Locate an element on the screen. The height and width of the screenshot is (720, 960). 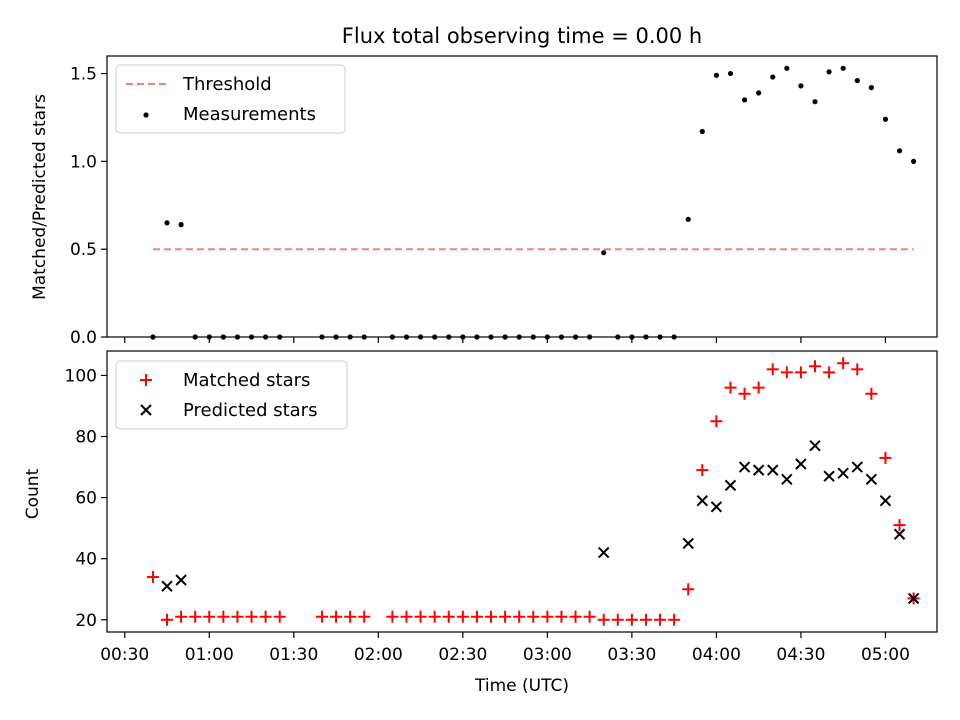
bottom-xtick-label: 02:30 is located at coordinates (462, 655).